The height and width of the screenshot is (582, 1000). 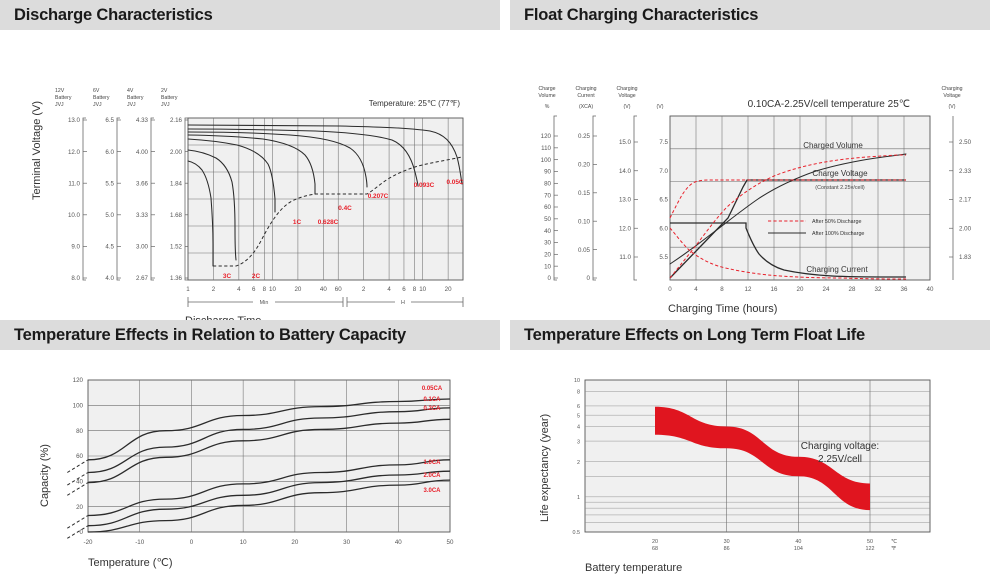 What do you see at coordinates (547, 172) in the screenshot?
I see `y-tick-label-0-3: 90` at bounding box center [547, 172].